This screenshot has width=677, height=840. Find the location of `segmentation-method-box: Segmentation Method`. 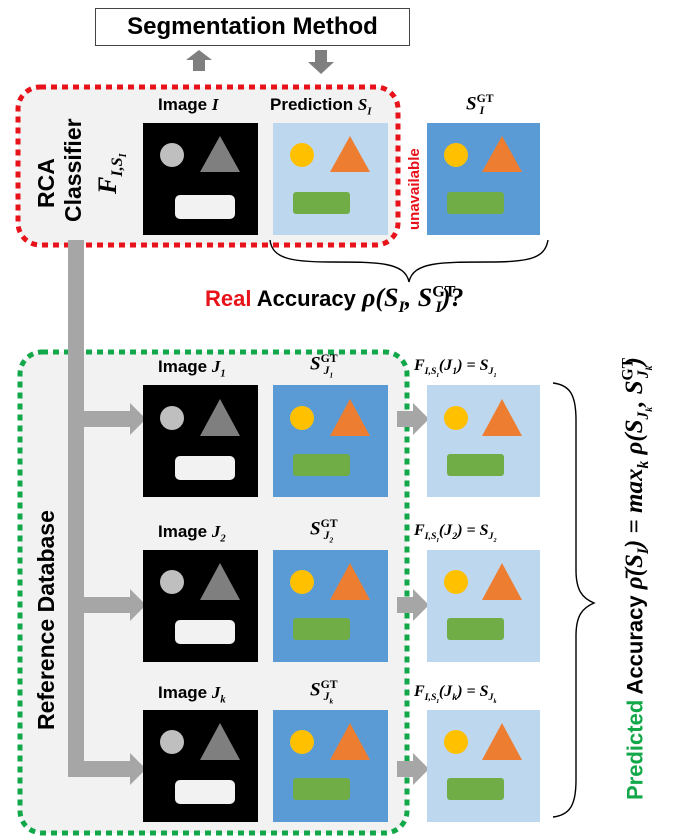

segmentation-method-box: Segmentation Method is located at coordinates (252, 27).